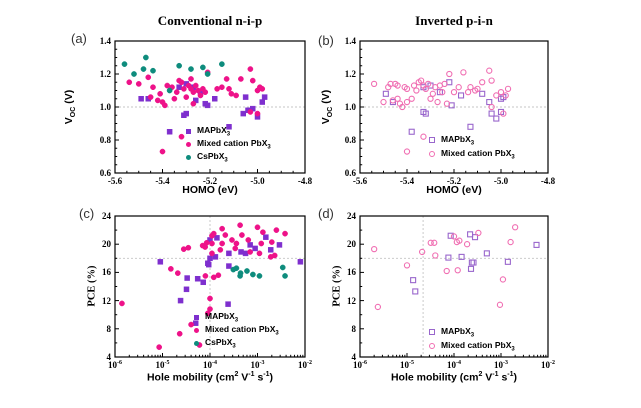 The image size is (641, 408). Describe the element at coordinates (548, 181) in the screenshot. I see `x-tick-label: -4.8` at that location.